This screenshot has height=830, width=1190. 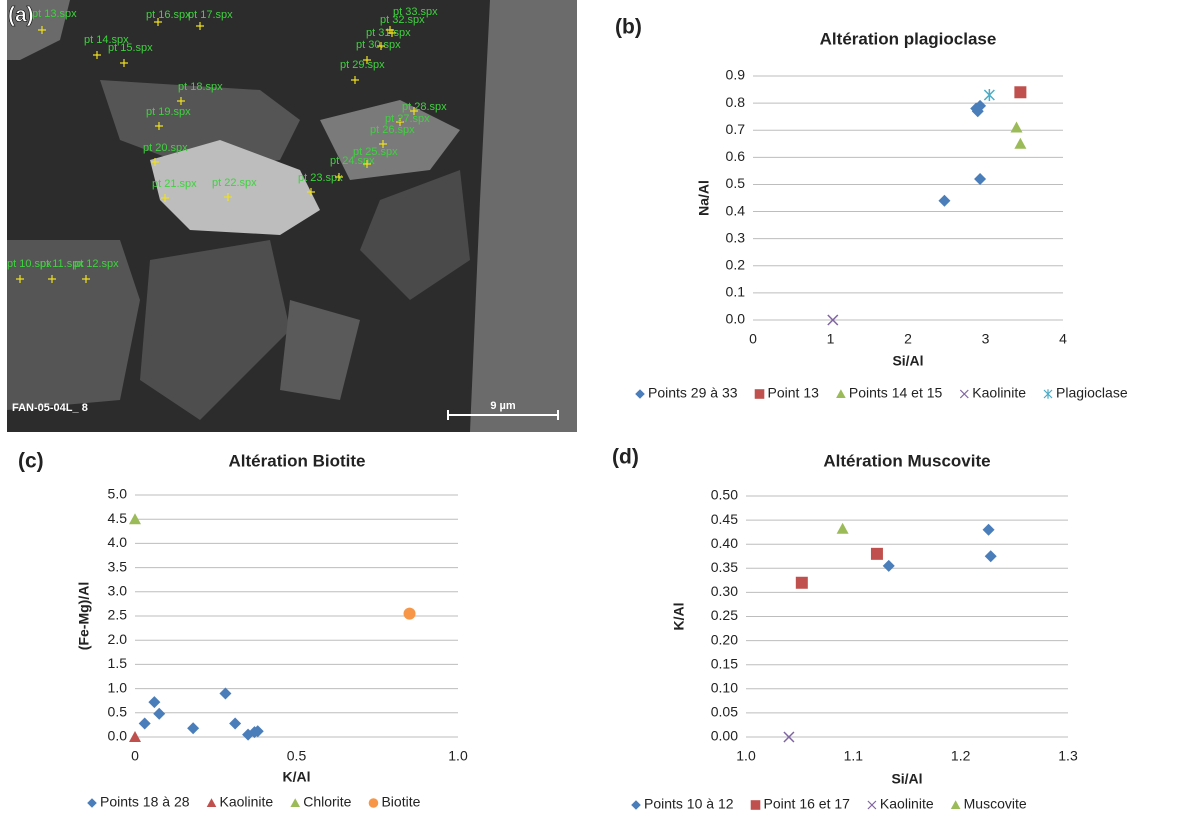 What do you see at coordinates (908, 339) in the screenshot?
I see `x-tick-label: 2` at bounding box center [908, 339].